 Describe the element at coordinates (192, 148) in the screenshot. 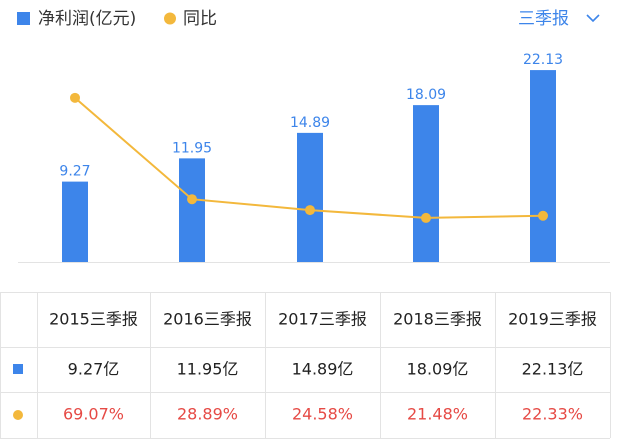

I see `bar-label: 11.95` at that location.